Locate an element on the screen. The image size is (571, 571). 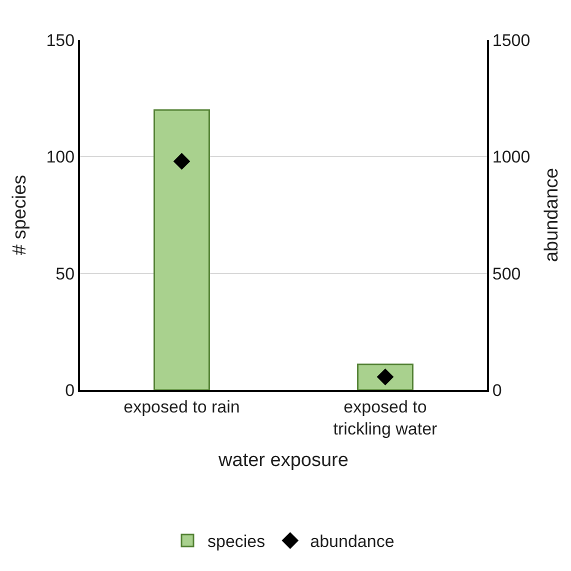
y2-tick-label: 500 is located at coordinates (506, 274).